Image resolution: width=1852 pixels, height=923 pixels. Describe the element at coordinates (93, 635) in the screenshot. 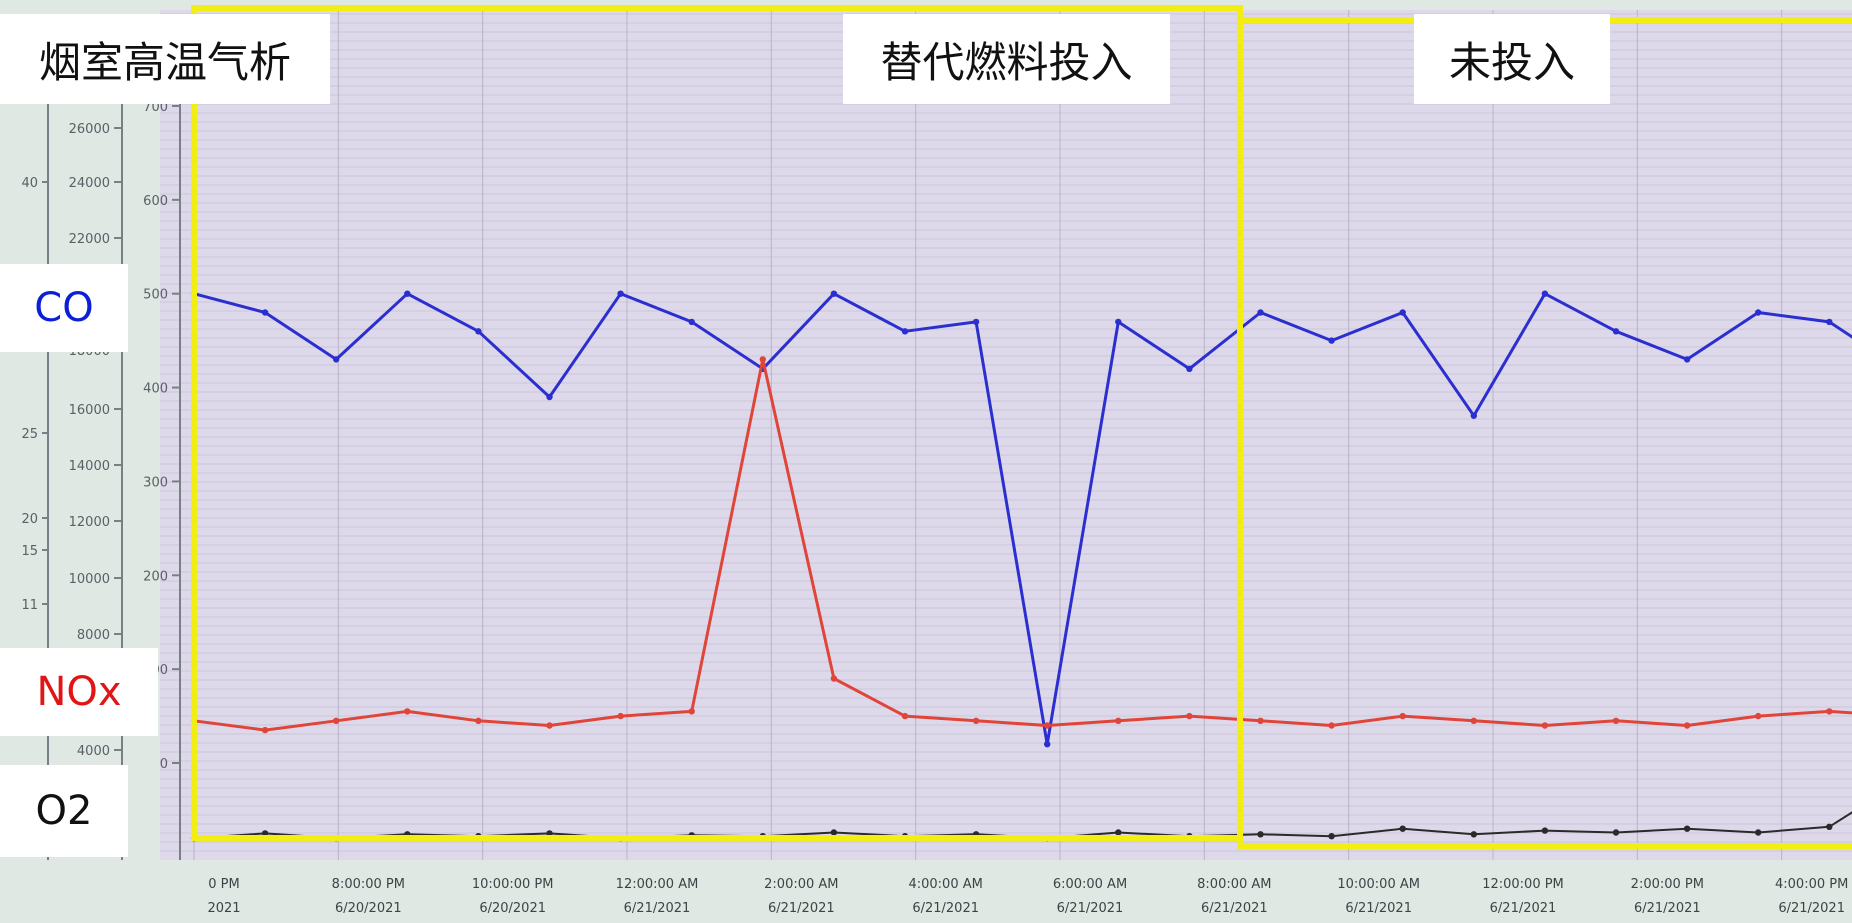

I see `nox-tick-label: 8000` at that location.